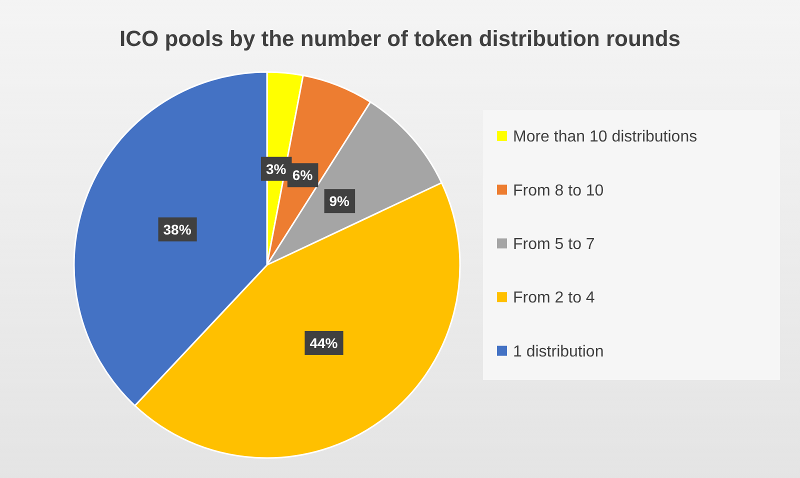 This screenshot has height=478, width=800. What do you see at coordinates (339, 201) in the screenshot?
I see `data-label: 9%` at bounding box center [339, 201].